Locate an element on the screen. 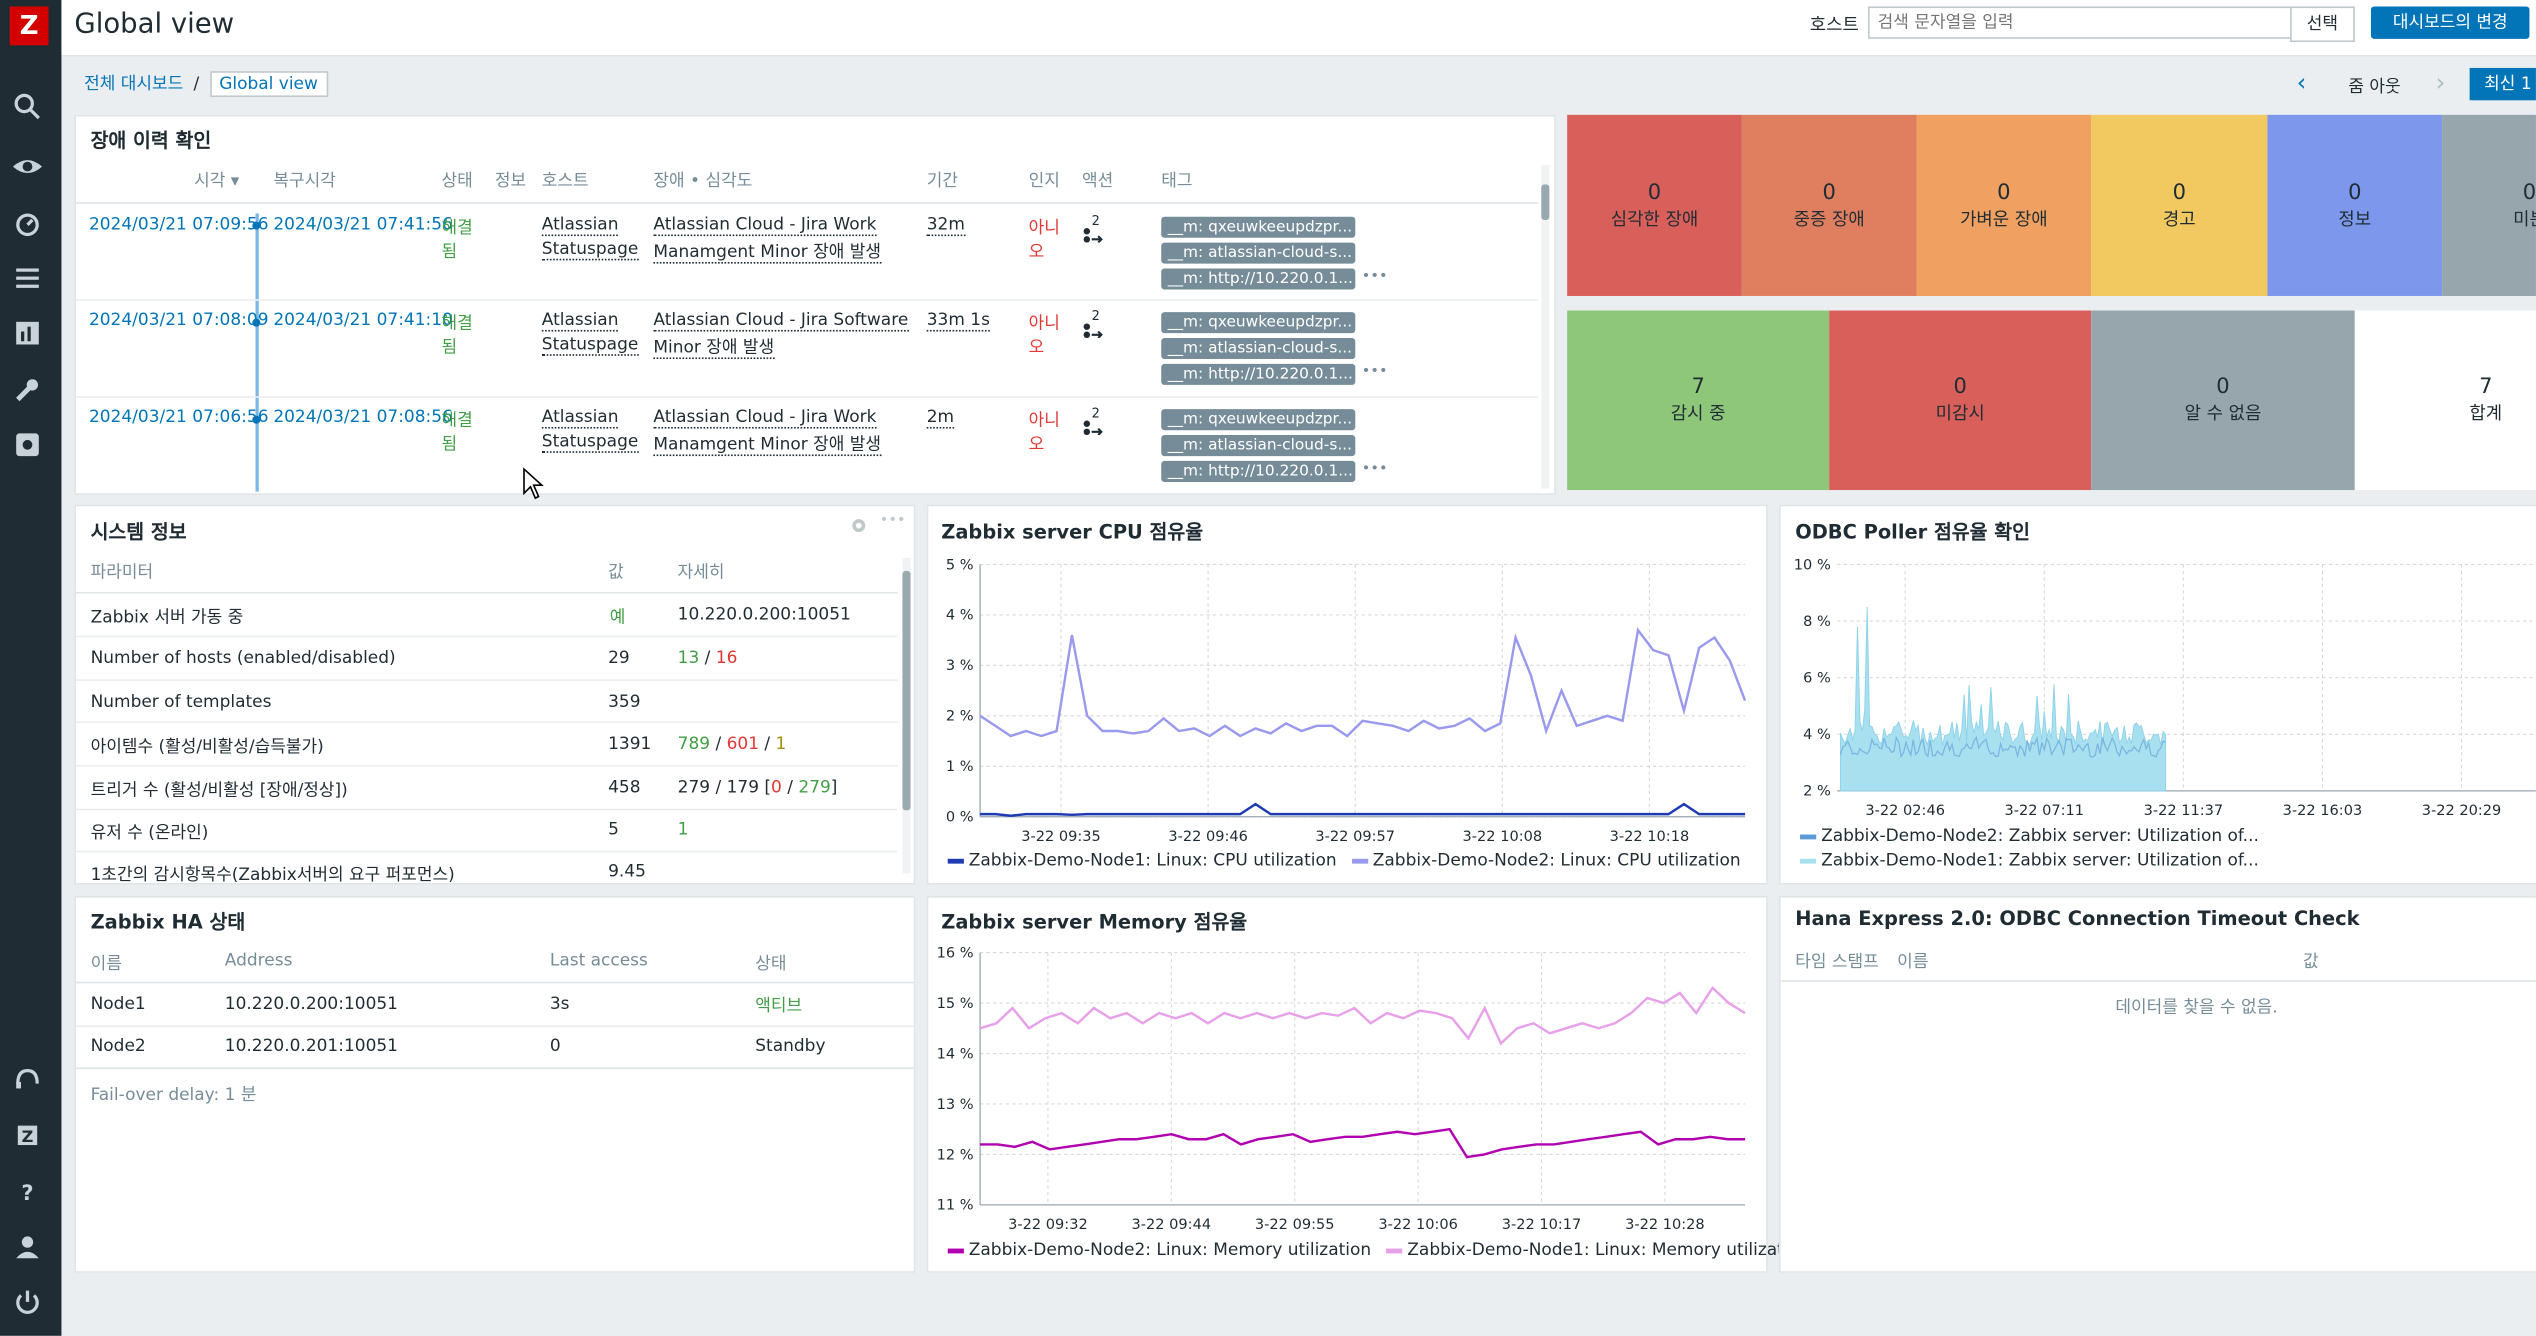 Image resolution: width=2536 pixels, height=1336 pixels. problem-duration: 32m is located at coordinates (945, 226).